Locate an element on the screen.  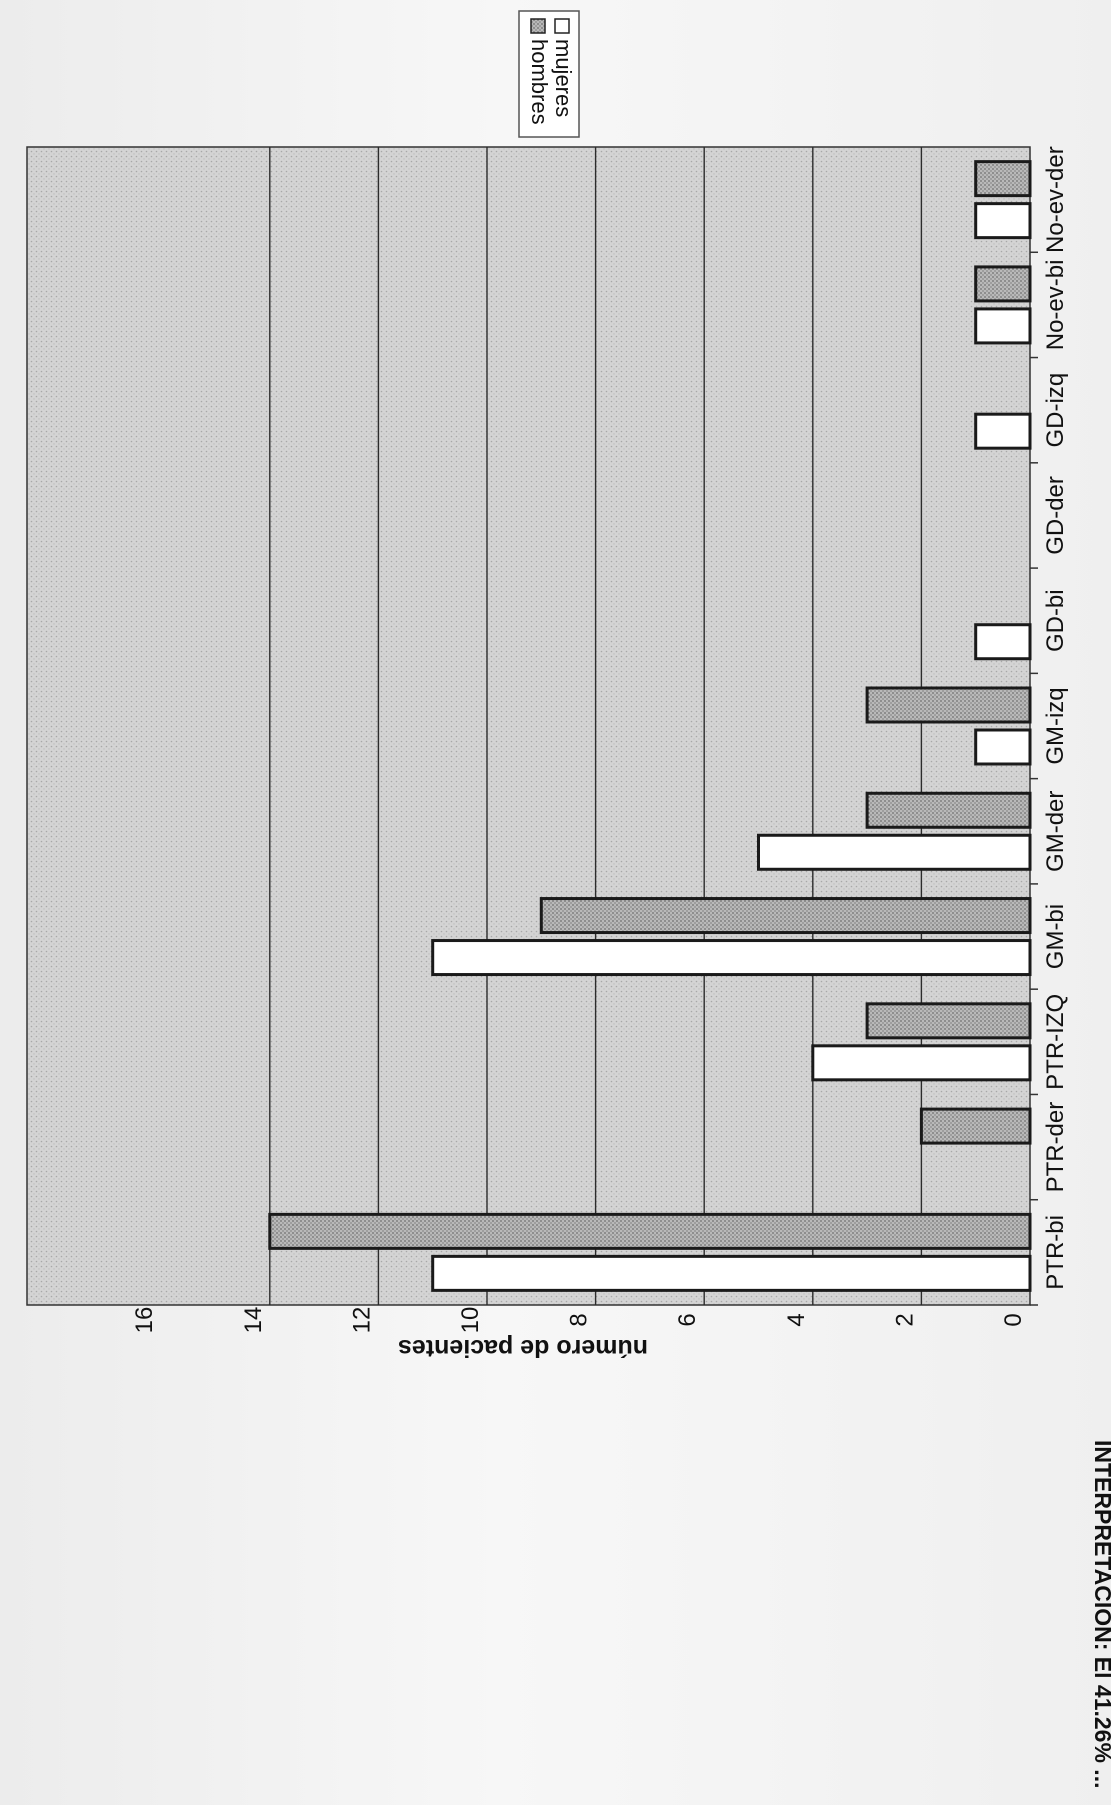
legend-box is located at coordinates (549, 74).